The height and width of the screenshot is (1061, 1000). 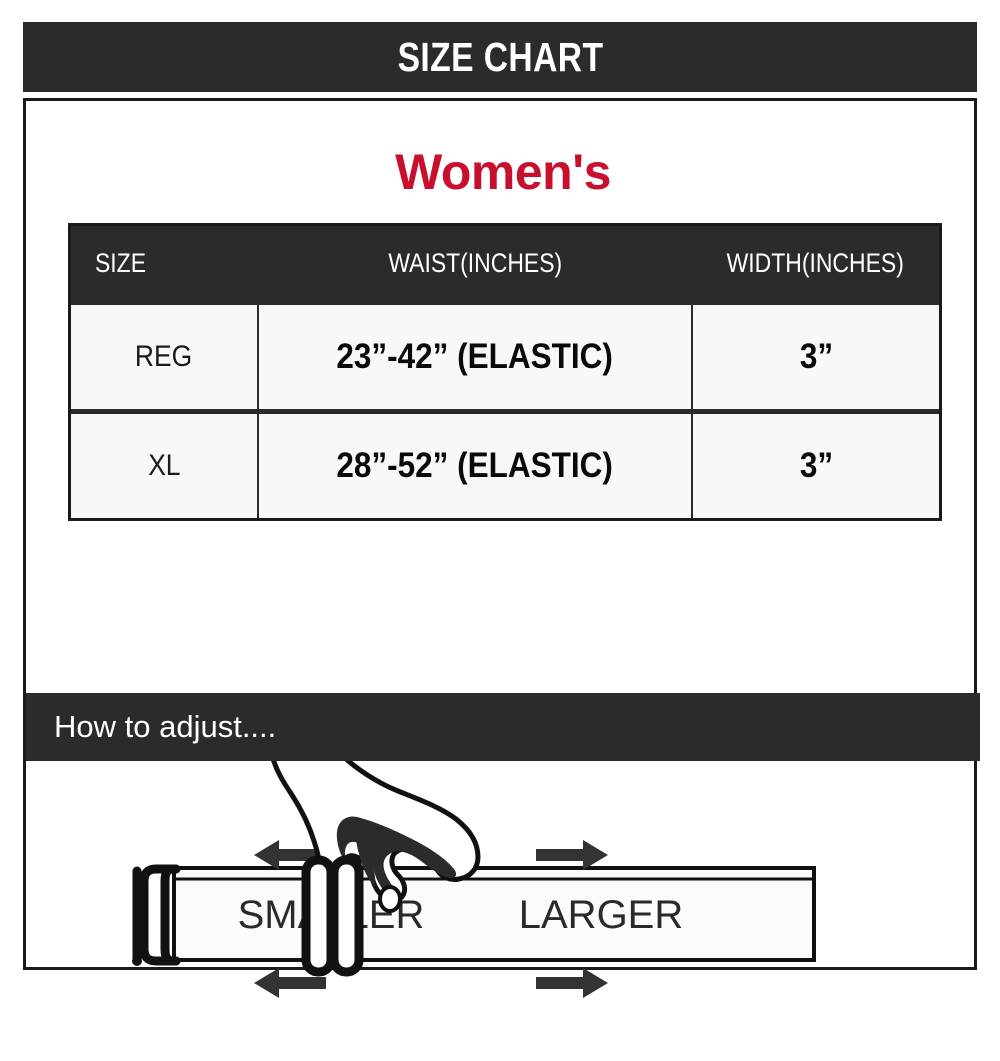 What do you see at coordinates (137, 961) in the screenshot?
I see `strap-end-dot-icon` at bounding box center [137, 961].